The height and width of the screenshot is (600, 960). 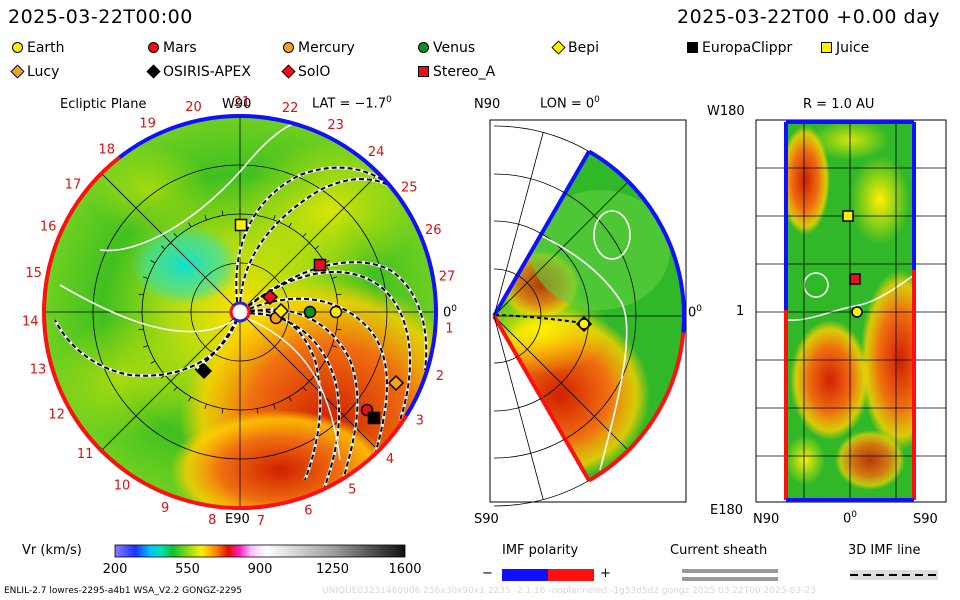 What do you see at coordinates (242, 102) in the screenshot?
I see `carrington-tick-label: 21` at bounding box center [242, 102].